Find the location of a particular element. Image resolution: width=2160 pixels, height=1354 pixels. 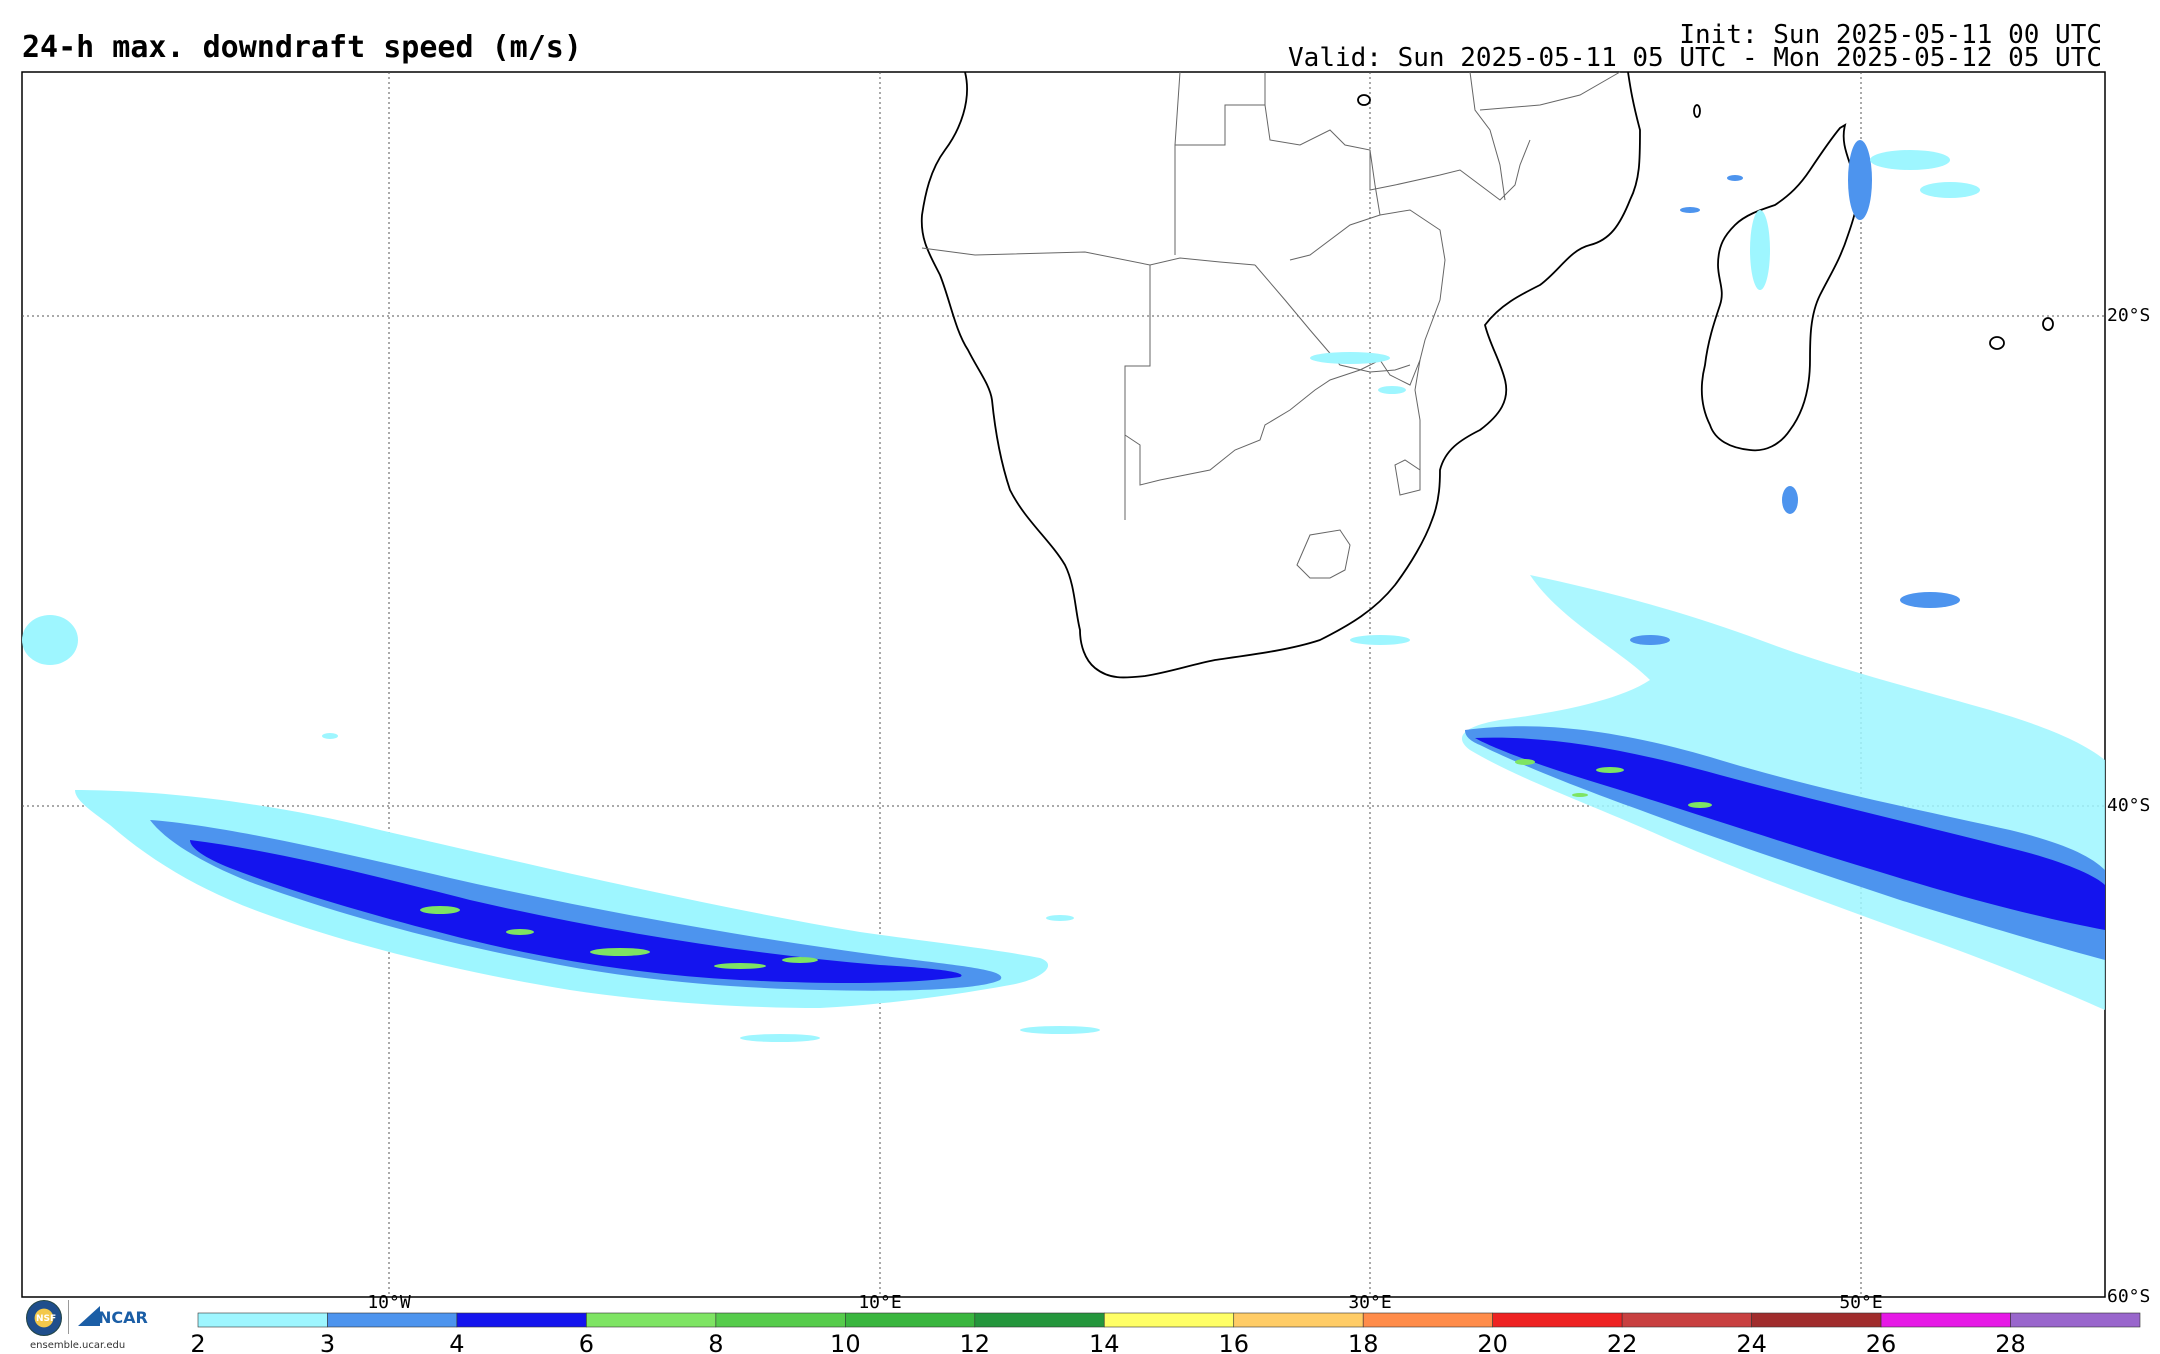

nsf-logo: NSF is located at coordinates (44, 1318).